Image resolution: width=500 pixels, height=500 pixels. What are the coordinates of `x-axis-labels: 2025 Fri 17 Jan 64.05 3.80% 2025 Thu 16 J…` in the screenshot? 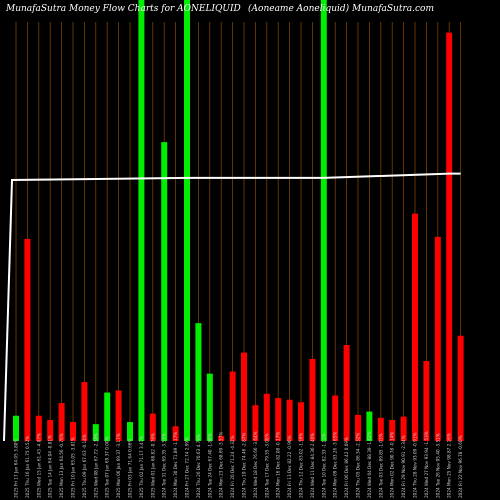 It's located at (239, 464).